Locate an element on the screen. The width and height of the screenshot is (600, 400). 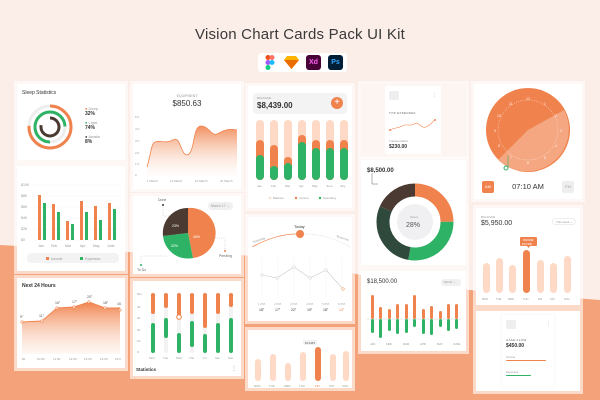
svg-text: MAY is located at coordinates (440, 344).